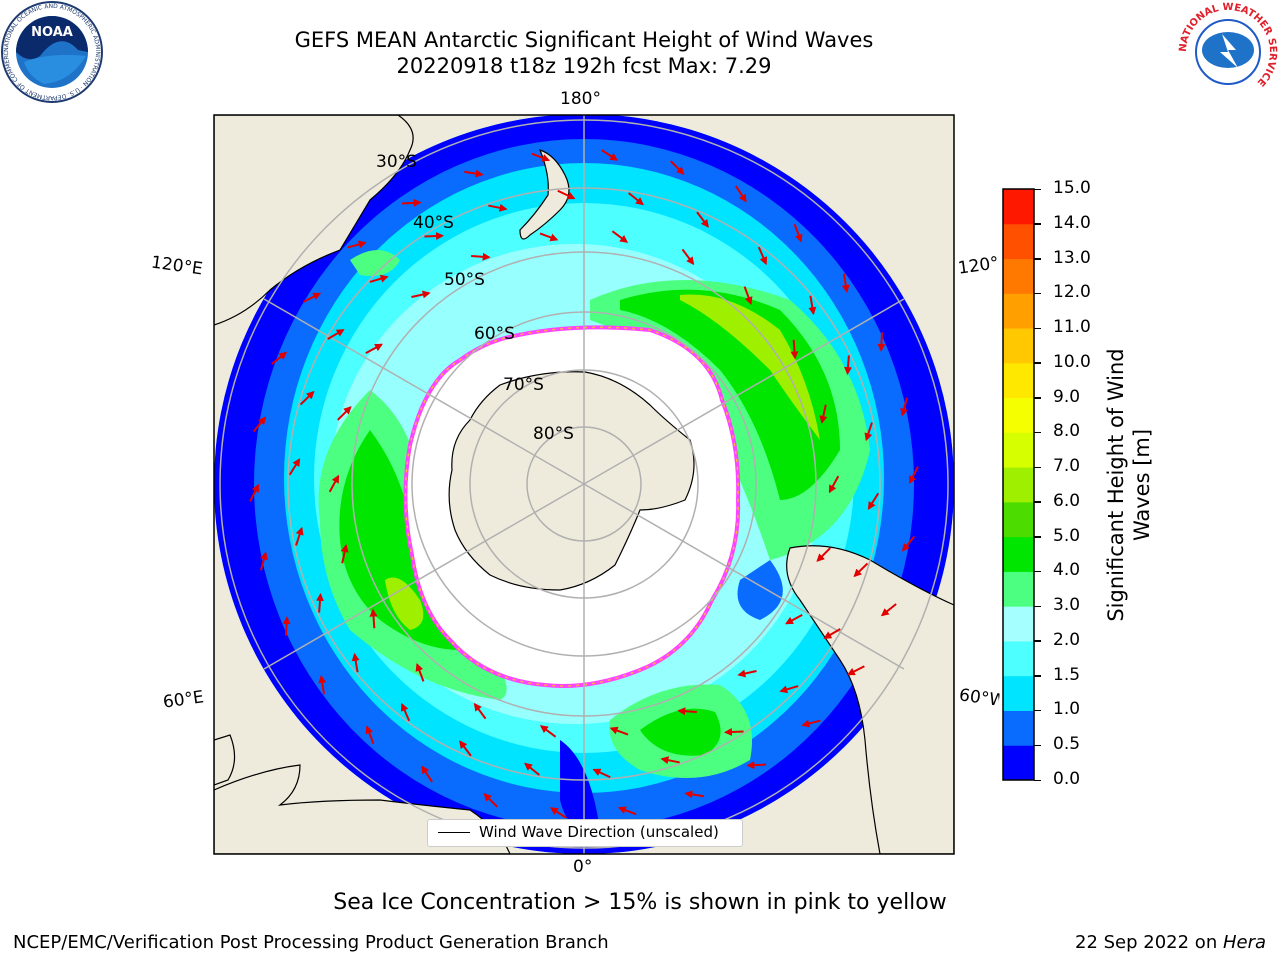  What do you see at coordinates (1072, 327) in the screenshot?
I see `colorbar-tick-label: 11.0` at bounding box center [1072, 327].